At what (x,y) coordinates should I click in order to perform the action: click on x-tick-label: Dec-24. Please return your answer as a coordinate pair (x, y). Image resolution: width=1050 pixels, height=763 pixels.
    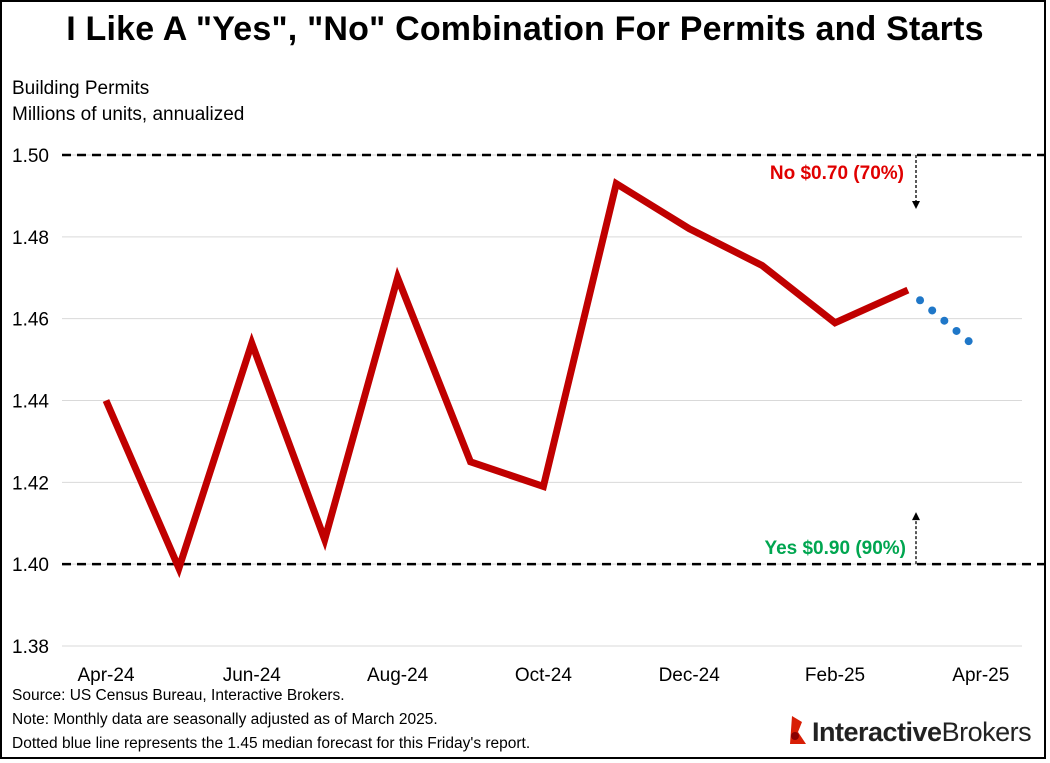
    Looking at the image, I should click on (690, 675).